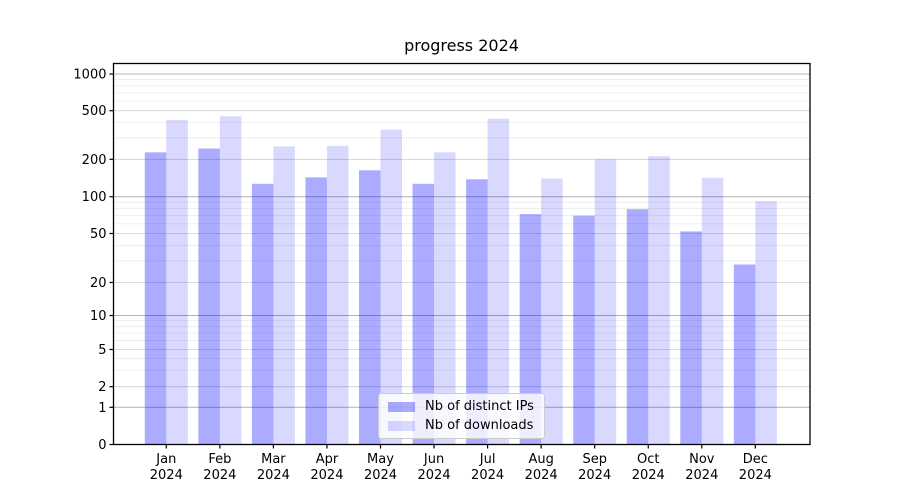  What do you see at coordinates (98, 234) in the screenshot?
I see `y-tick-label: 50` at bounding box center [98, 234].